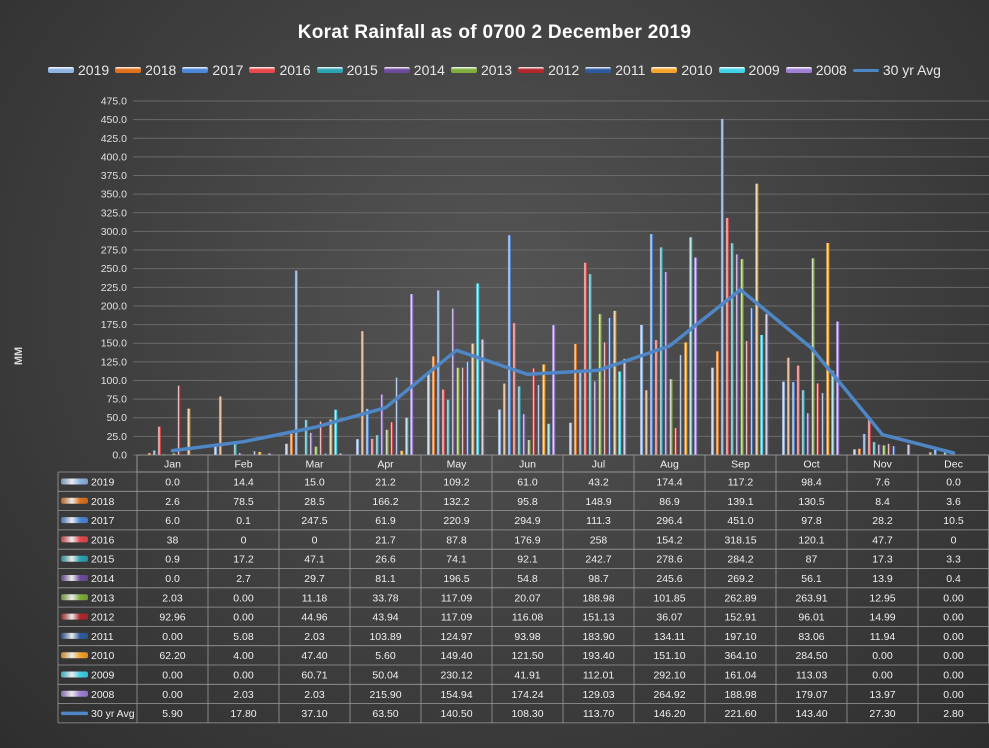 The image size is (989, 748). I want to click on data-label: 0, so click(315, 540).